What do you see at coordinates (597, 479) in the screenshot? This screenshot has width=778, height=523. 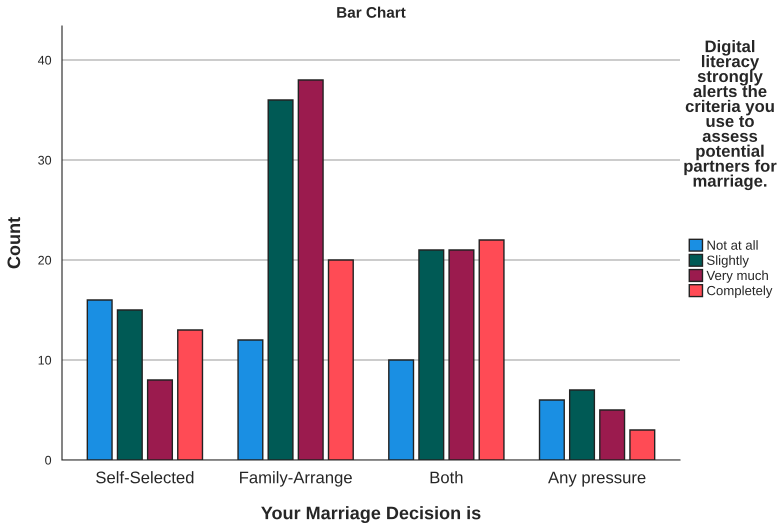 I see `x-tick-label: Any pressure` at bounding box center [597, 479].